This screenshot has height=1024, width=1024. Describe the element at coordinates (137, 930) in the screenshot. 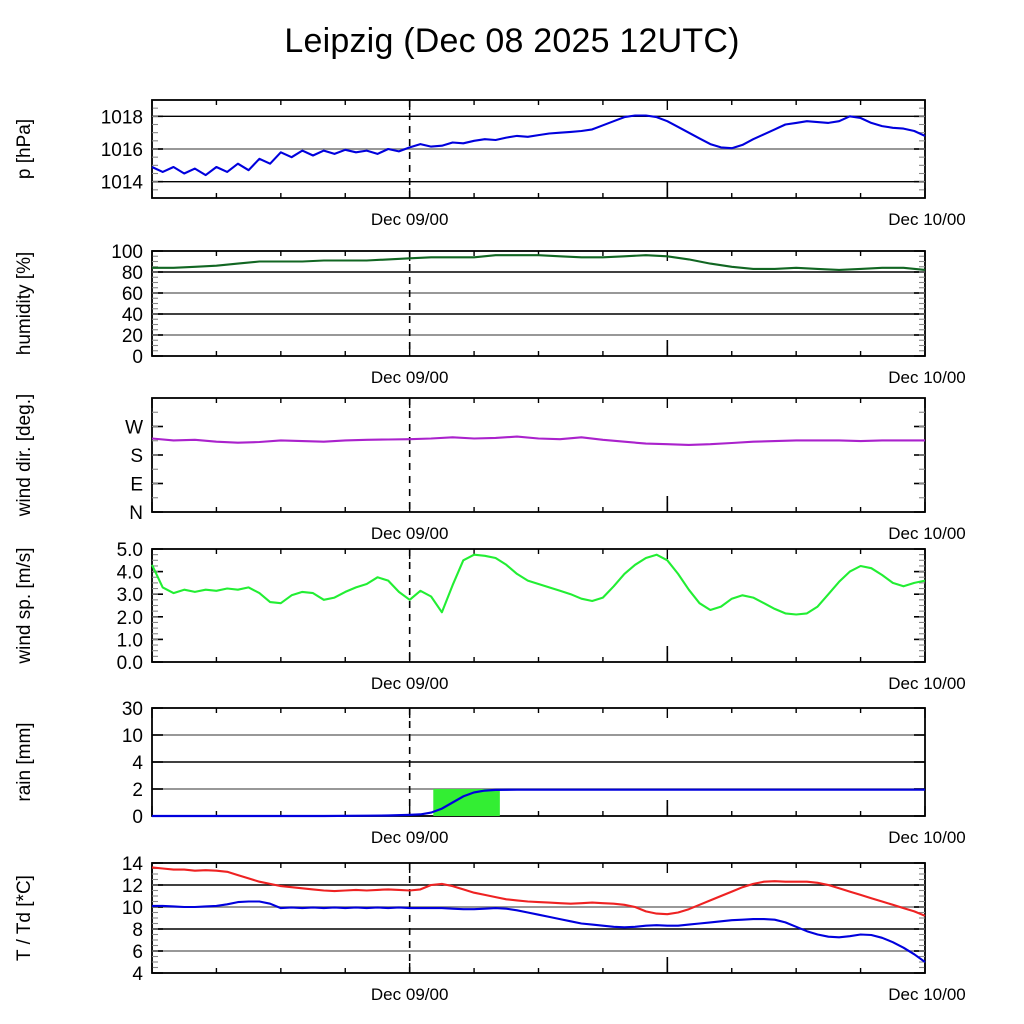

I see `y-tick-label: 8` at that location.